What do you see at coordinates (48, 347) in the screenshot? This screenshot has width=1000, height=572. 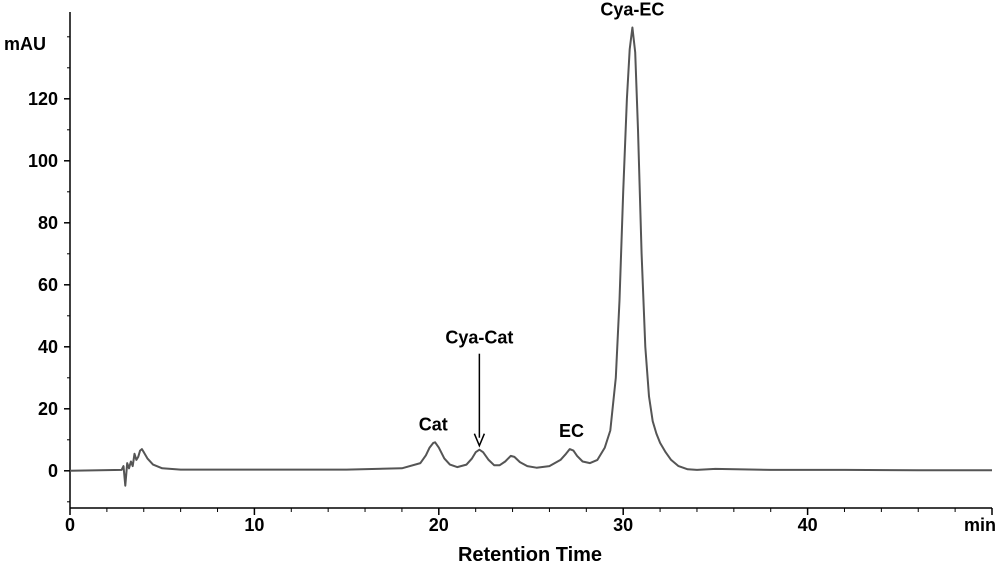 I see `y-tick-label: 40` at bounding box center [48, 347].